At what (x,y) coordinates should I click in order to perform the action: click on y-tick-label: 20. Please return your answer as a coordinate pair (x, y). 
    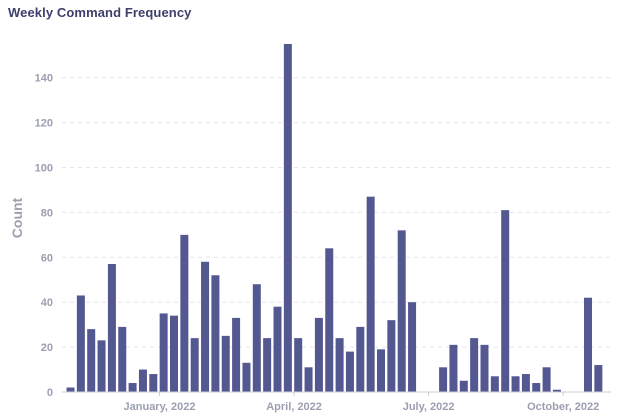
    Looking at the image, I should click on (47, 348).